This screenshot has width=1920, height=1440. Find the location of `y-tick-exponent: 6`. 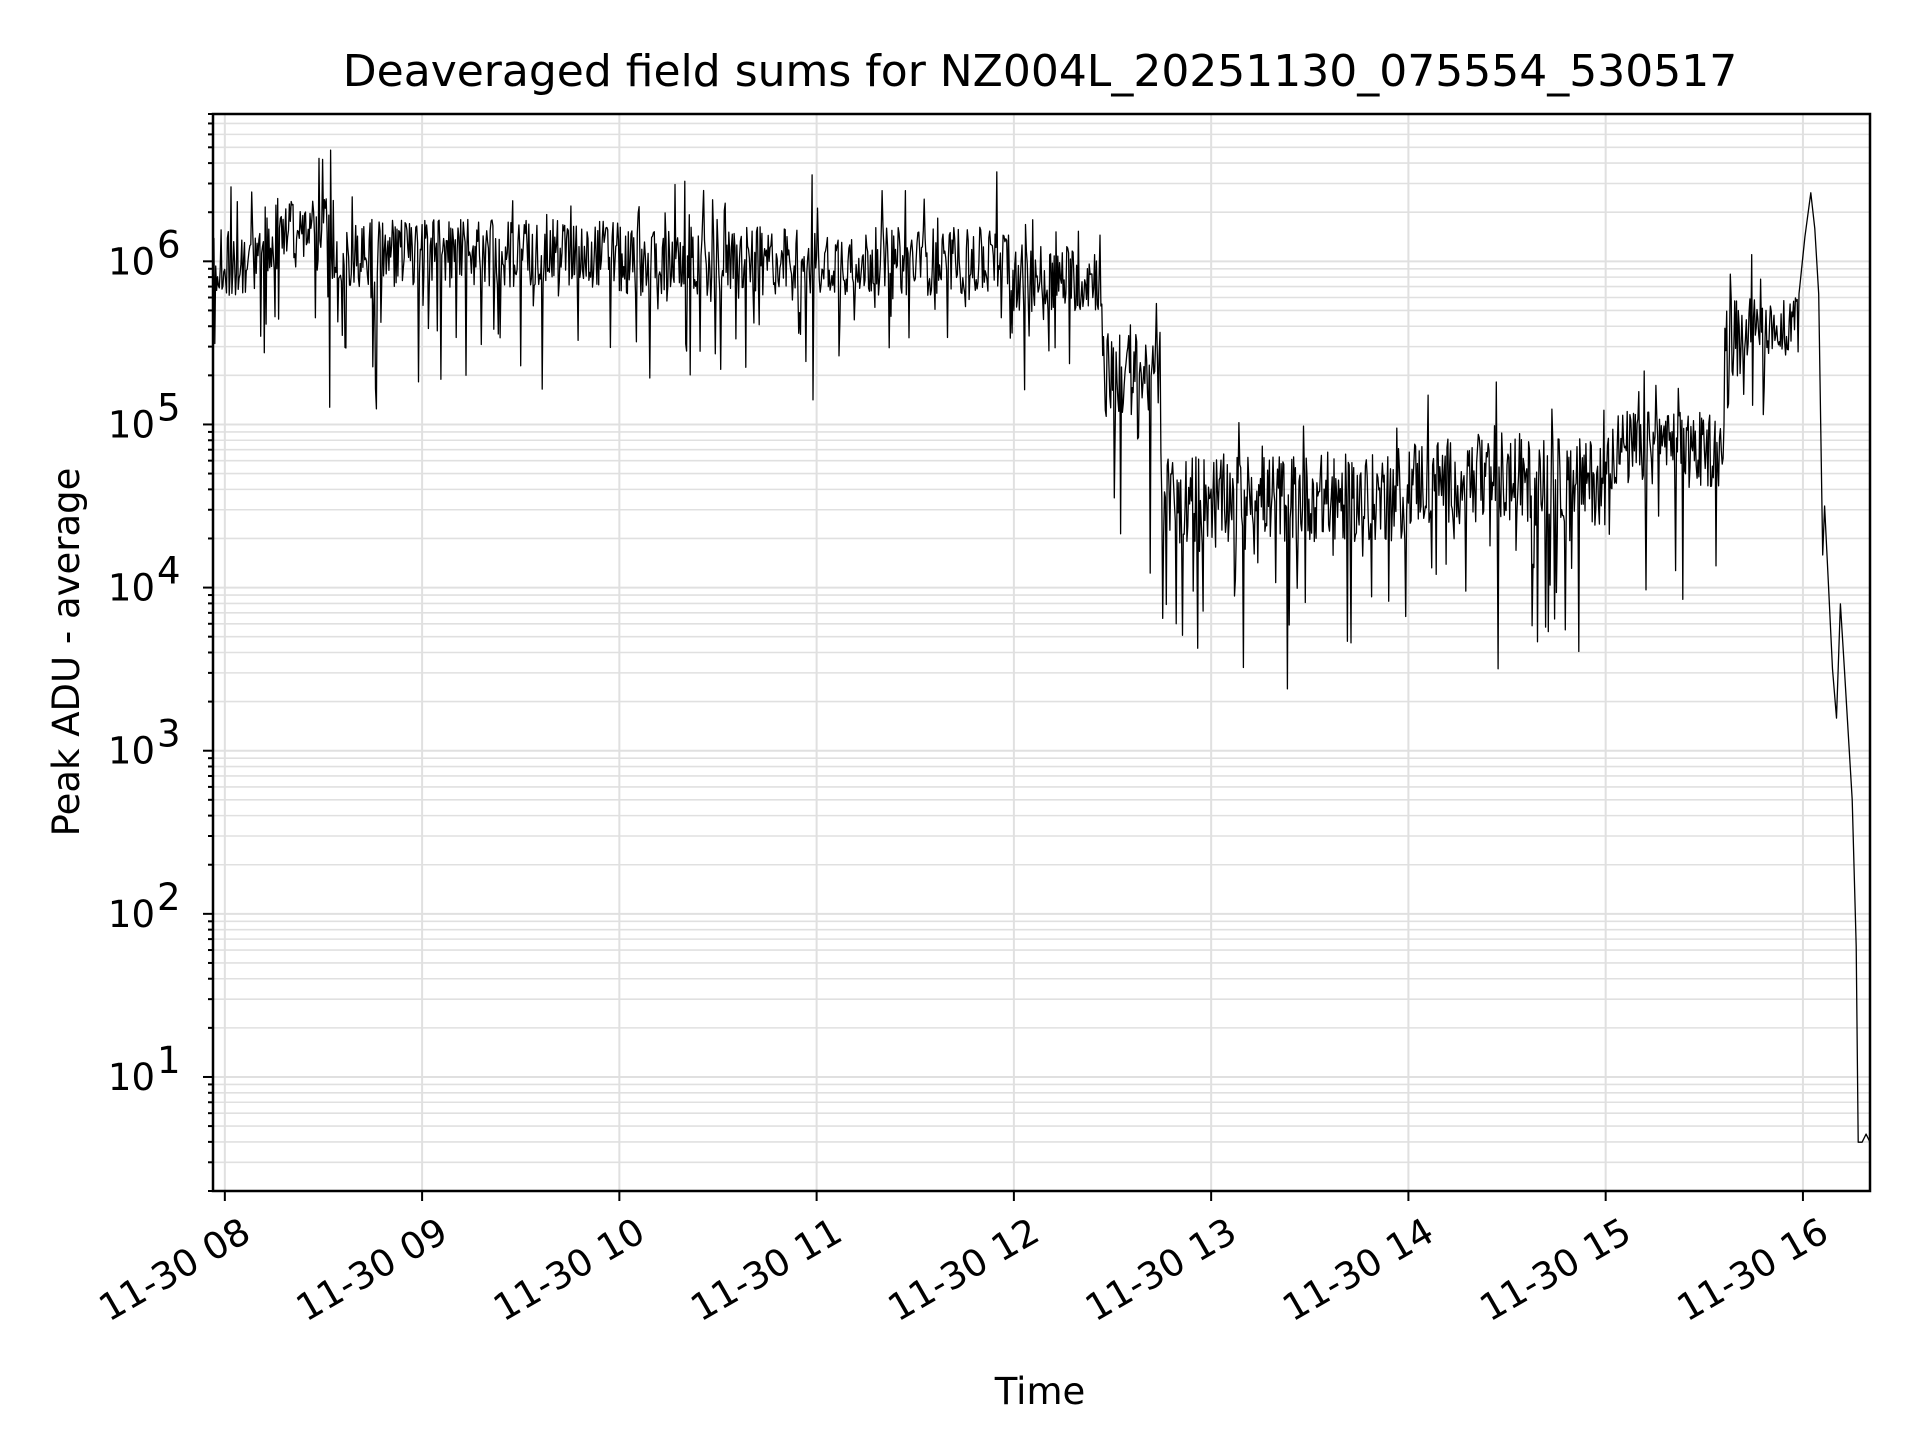

y-tick-exponent: 6 is located at coordinates (169, 244).